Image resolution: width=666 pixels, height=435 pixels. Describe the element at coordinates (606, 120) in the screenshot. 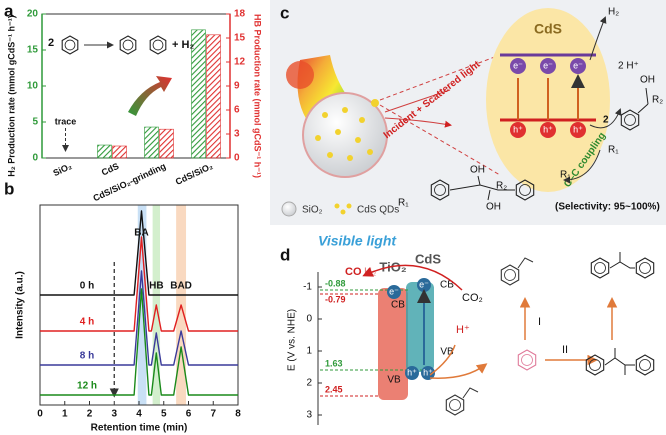

I see `reactant-count: 2` at that location.